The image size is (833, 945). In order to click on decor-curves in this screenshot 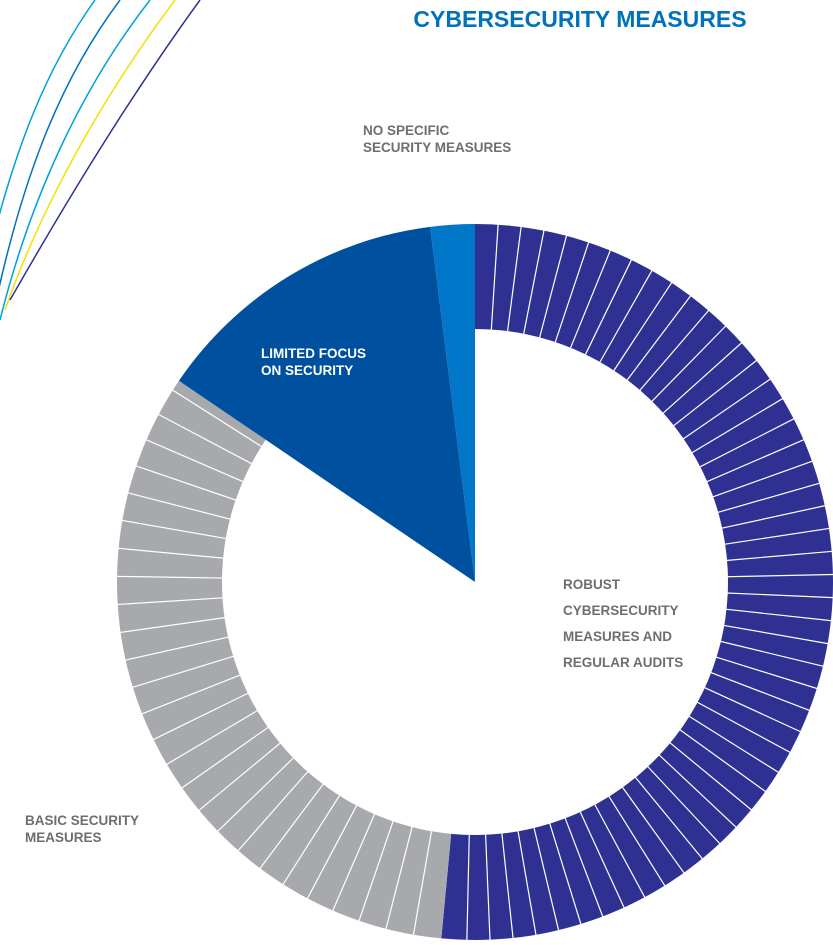, I will do `click(100, 160)`.